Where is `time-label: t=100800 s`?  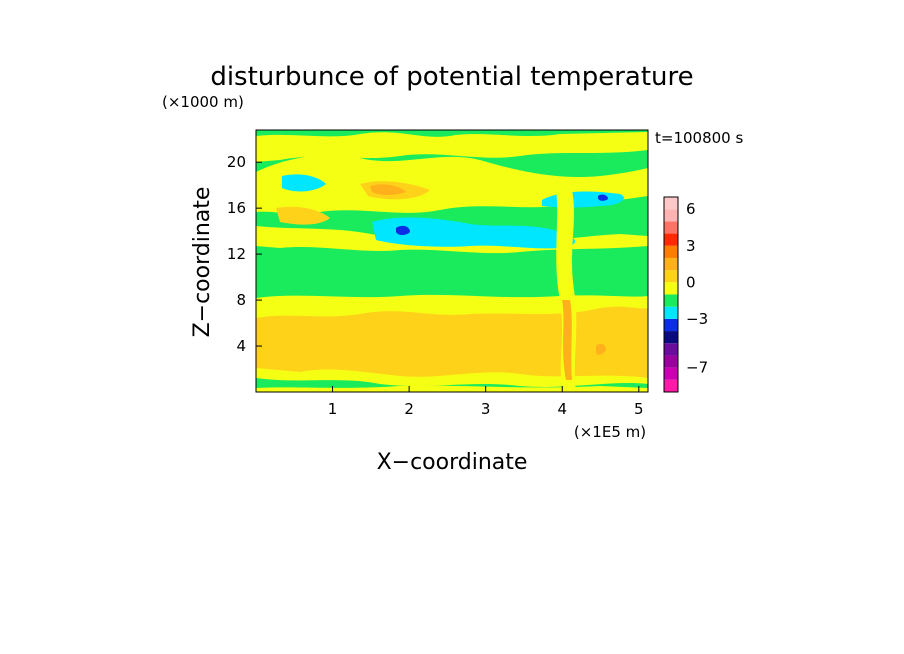
time-label: t=100800 s is located at coordinates (699, 138).